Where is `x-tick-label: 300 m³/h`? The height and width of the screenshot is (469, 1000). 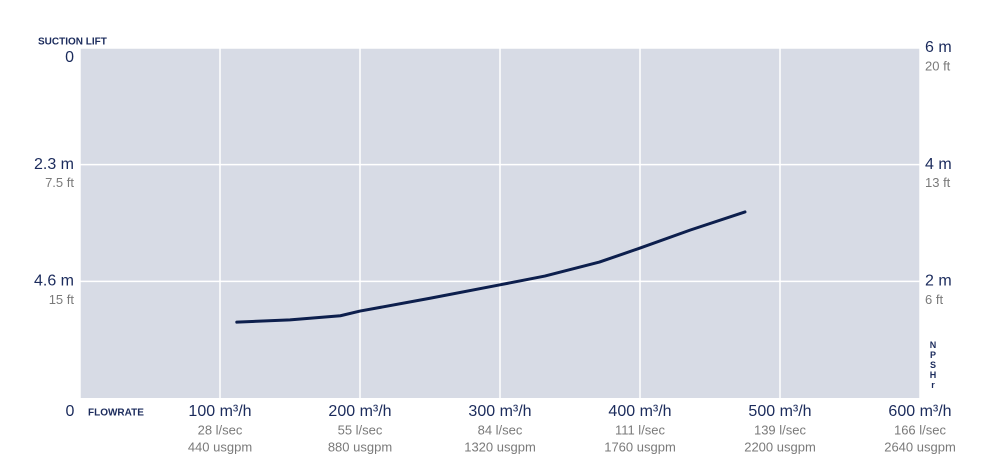
x-tick-label: 300 m³/h is located at coordinates (499, 411).